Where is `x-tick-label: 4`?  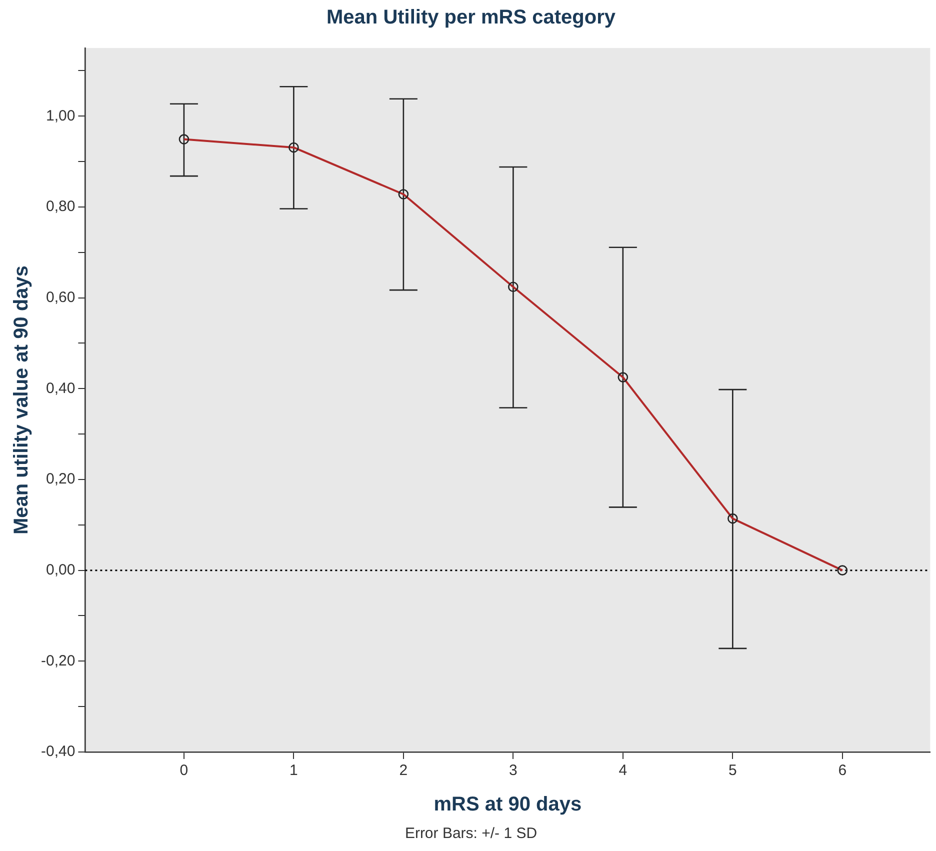 x-tick-label: 4 is located at coordinates (623, 771).